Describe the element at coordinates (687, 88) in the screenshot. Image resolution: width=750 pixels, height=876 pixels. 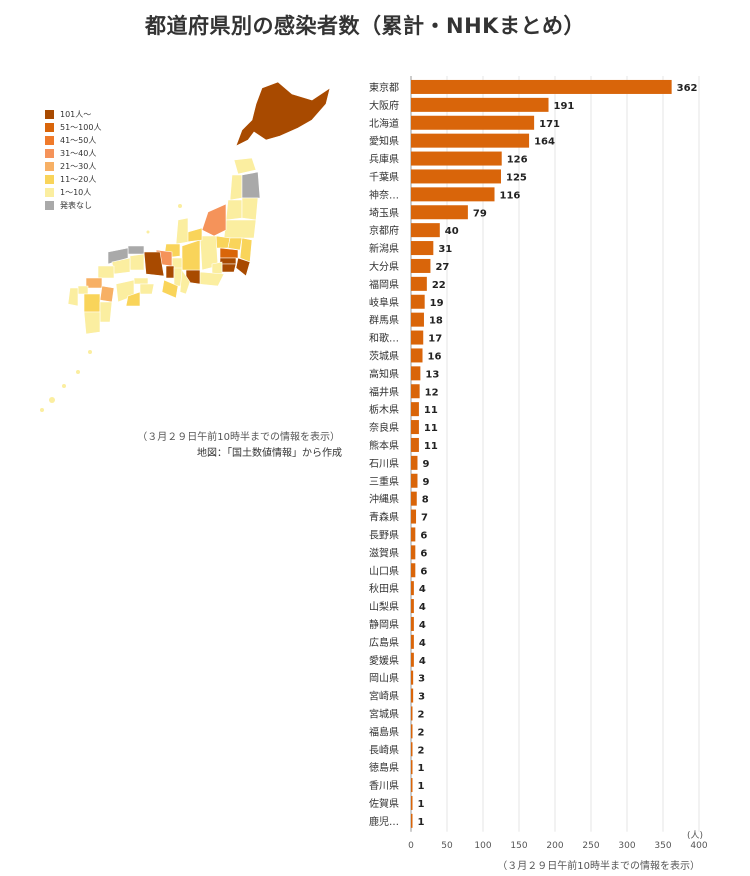
I see `value-label: 362` at that location.